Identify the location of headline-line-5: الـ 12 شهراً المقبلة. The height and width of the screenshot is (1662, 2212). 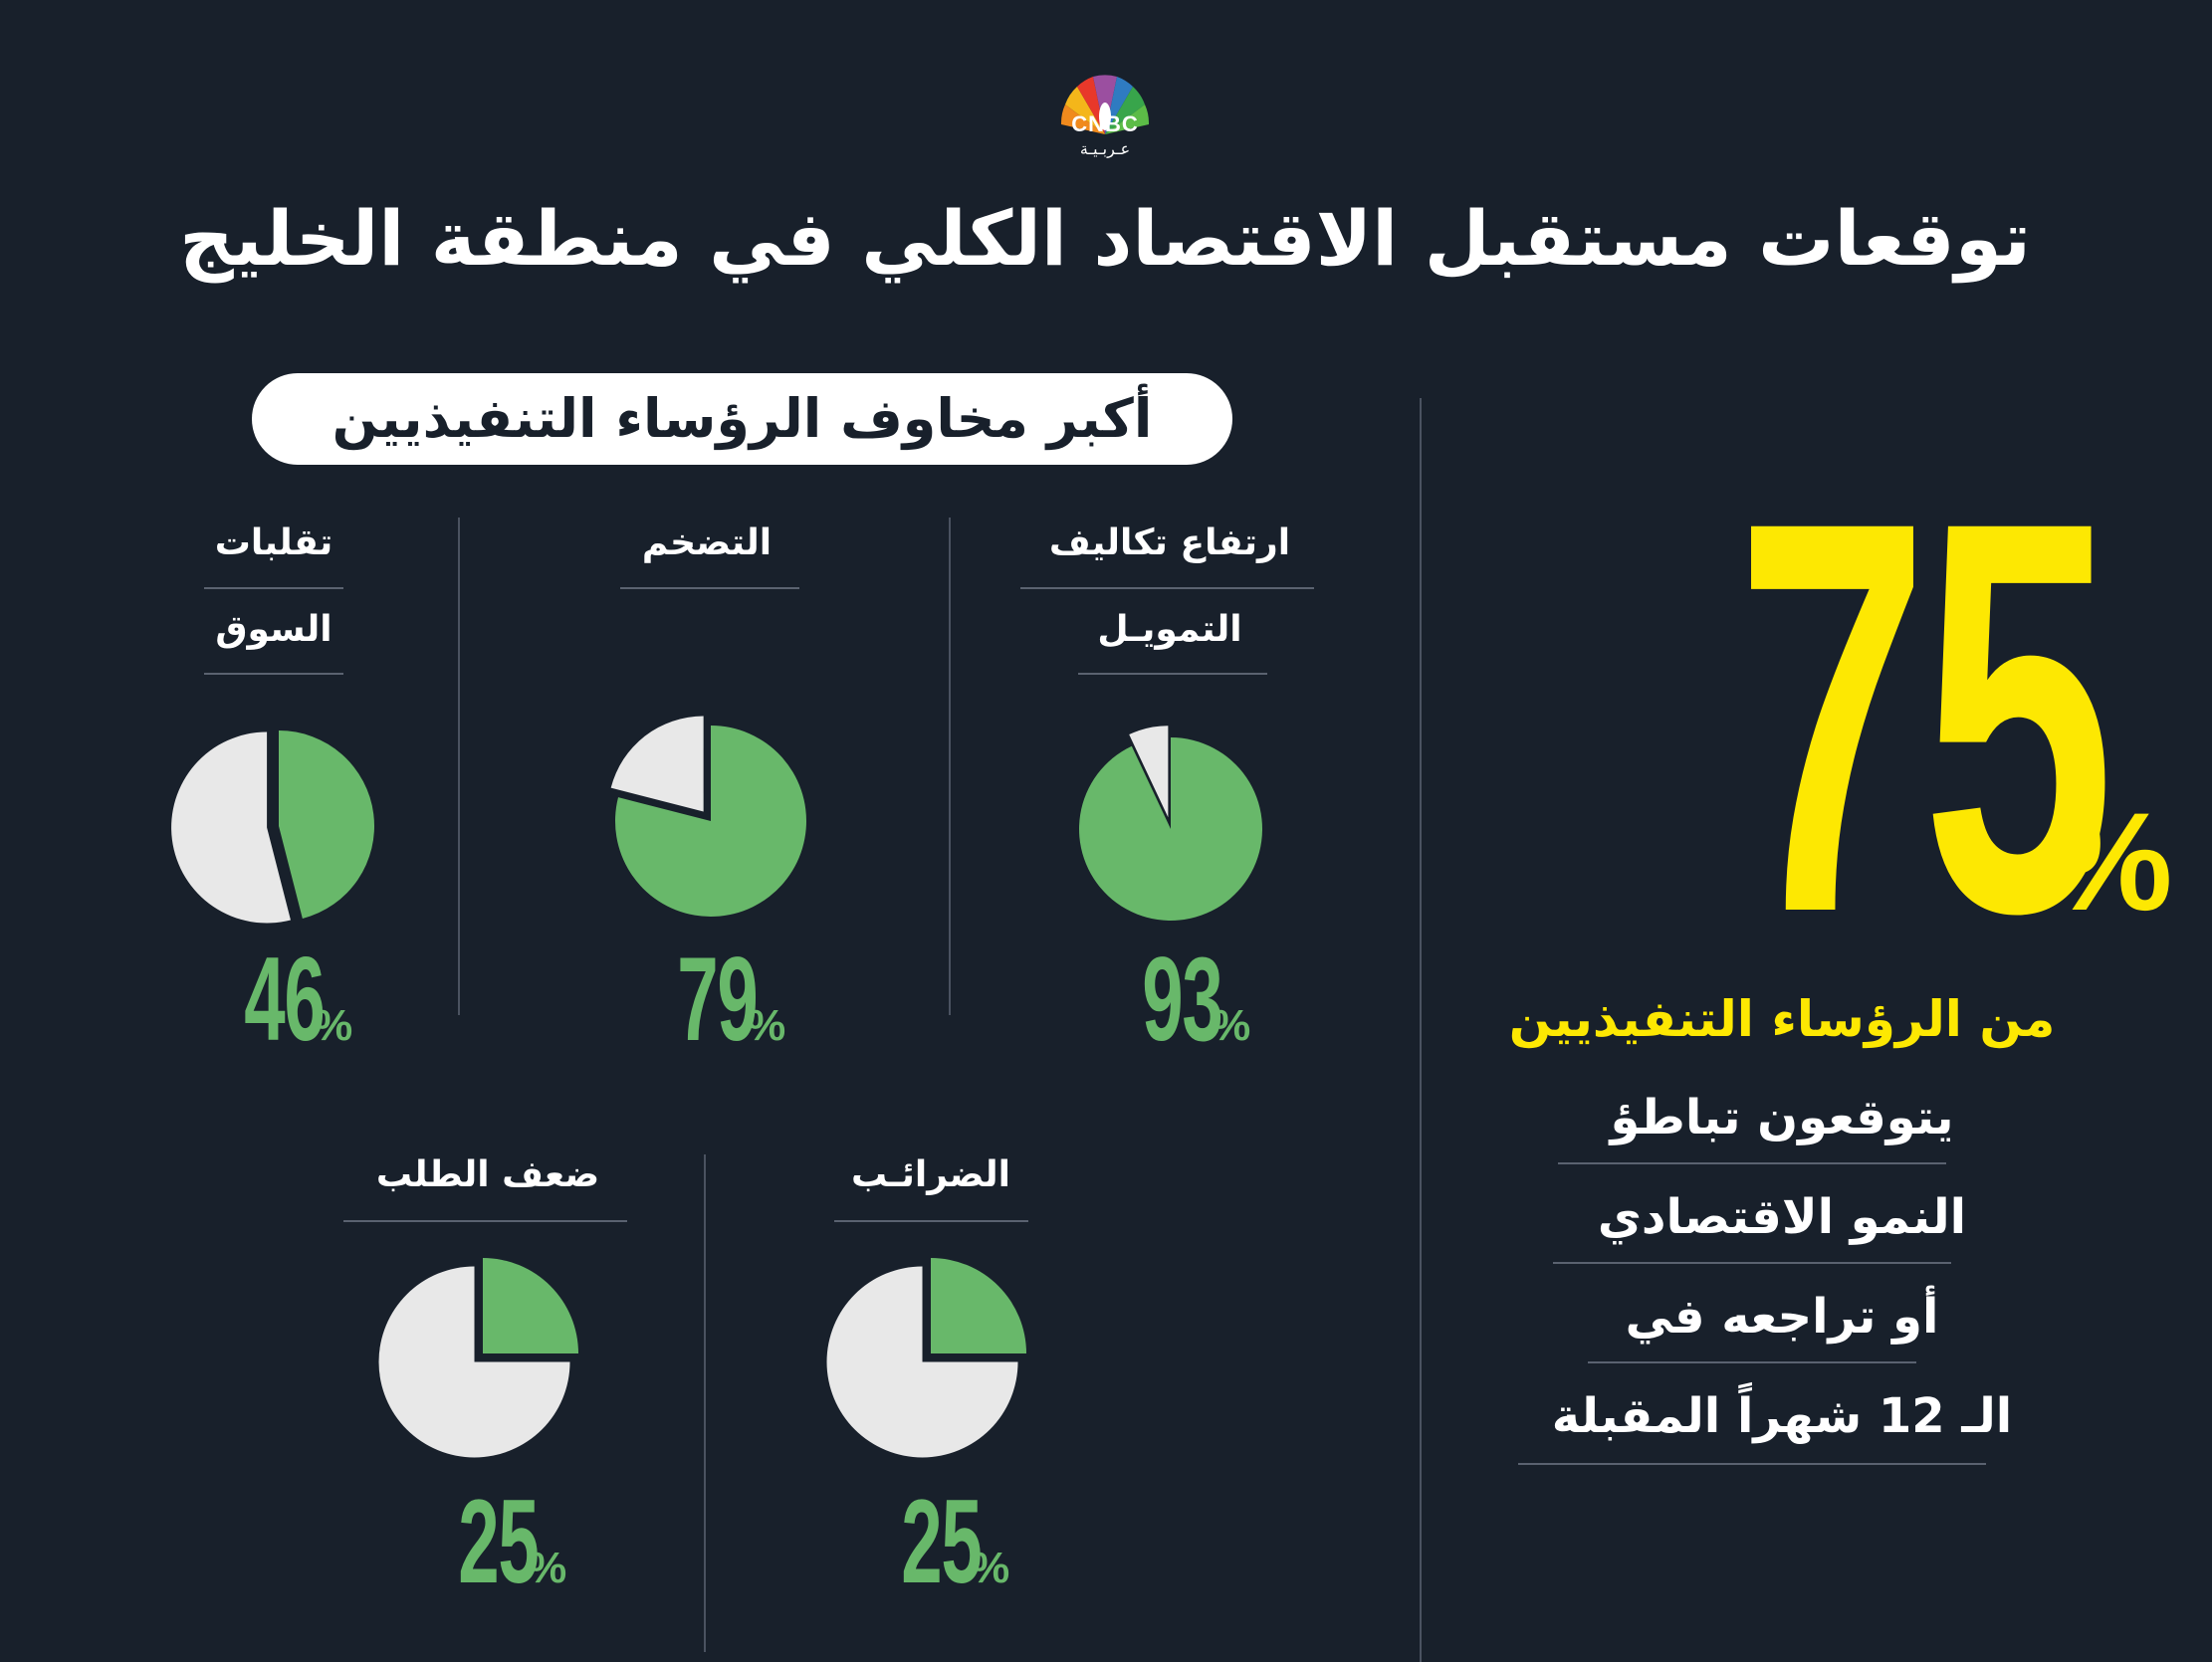
(1782, 1416).